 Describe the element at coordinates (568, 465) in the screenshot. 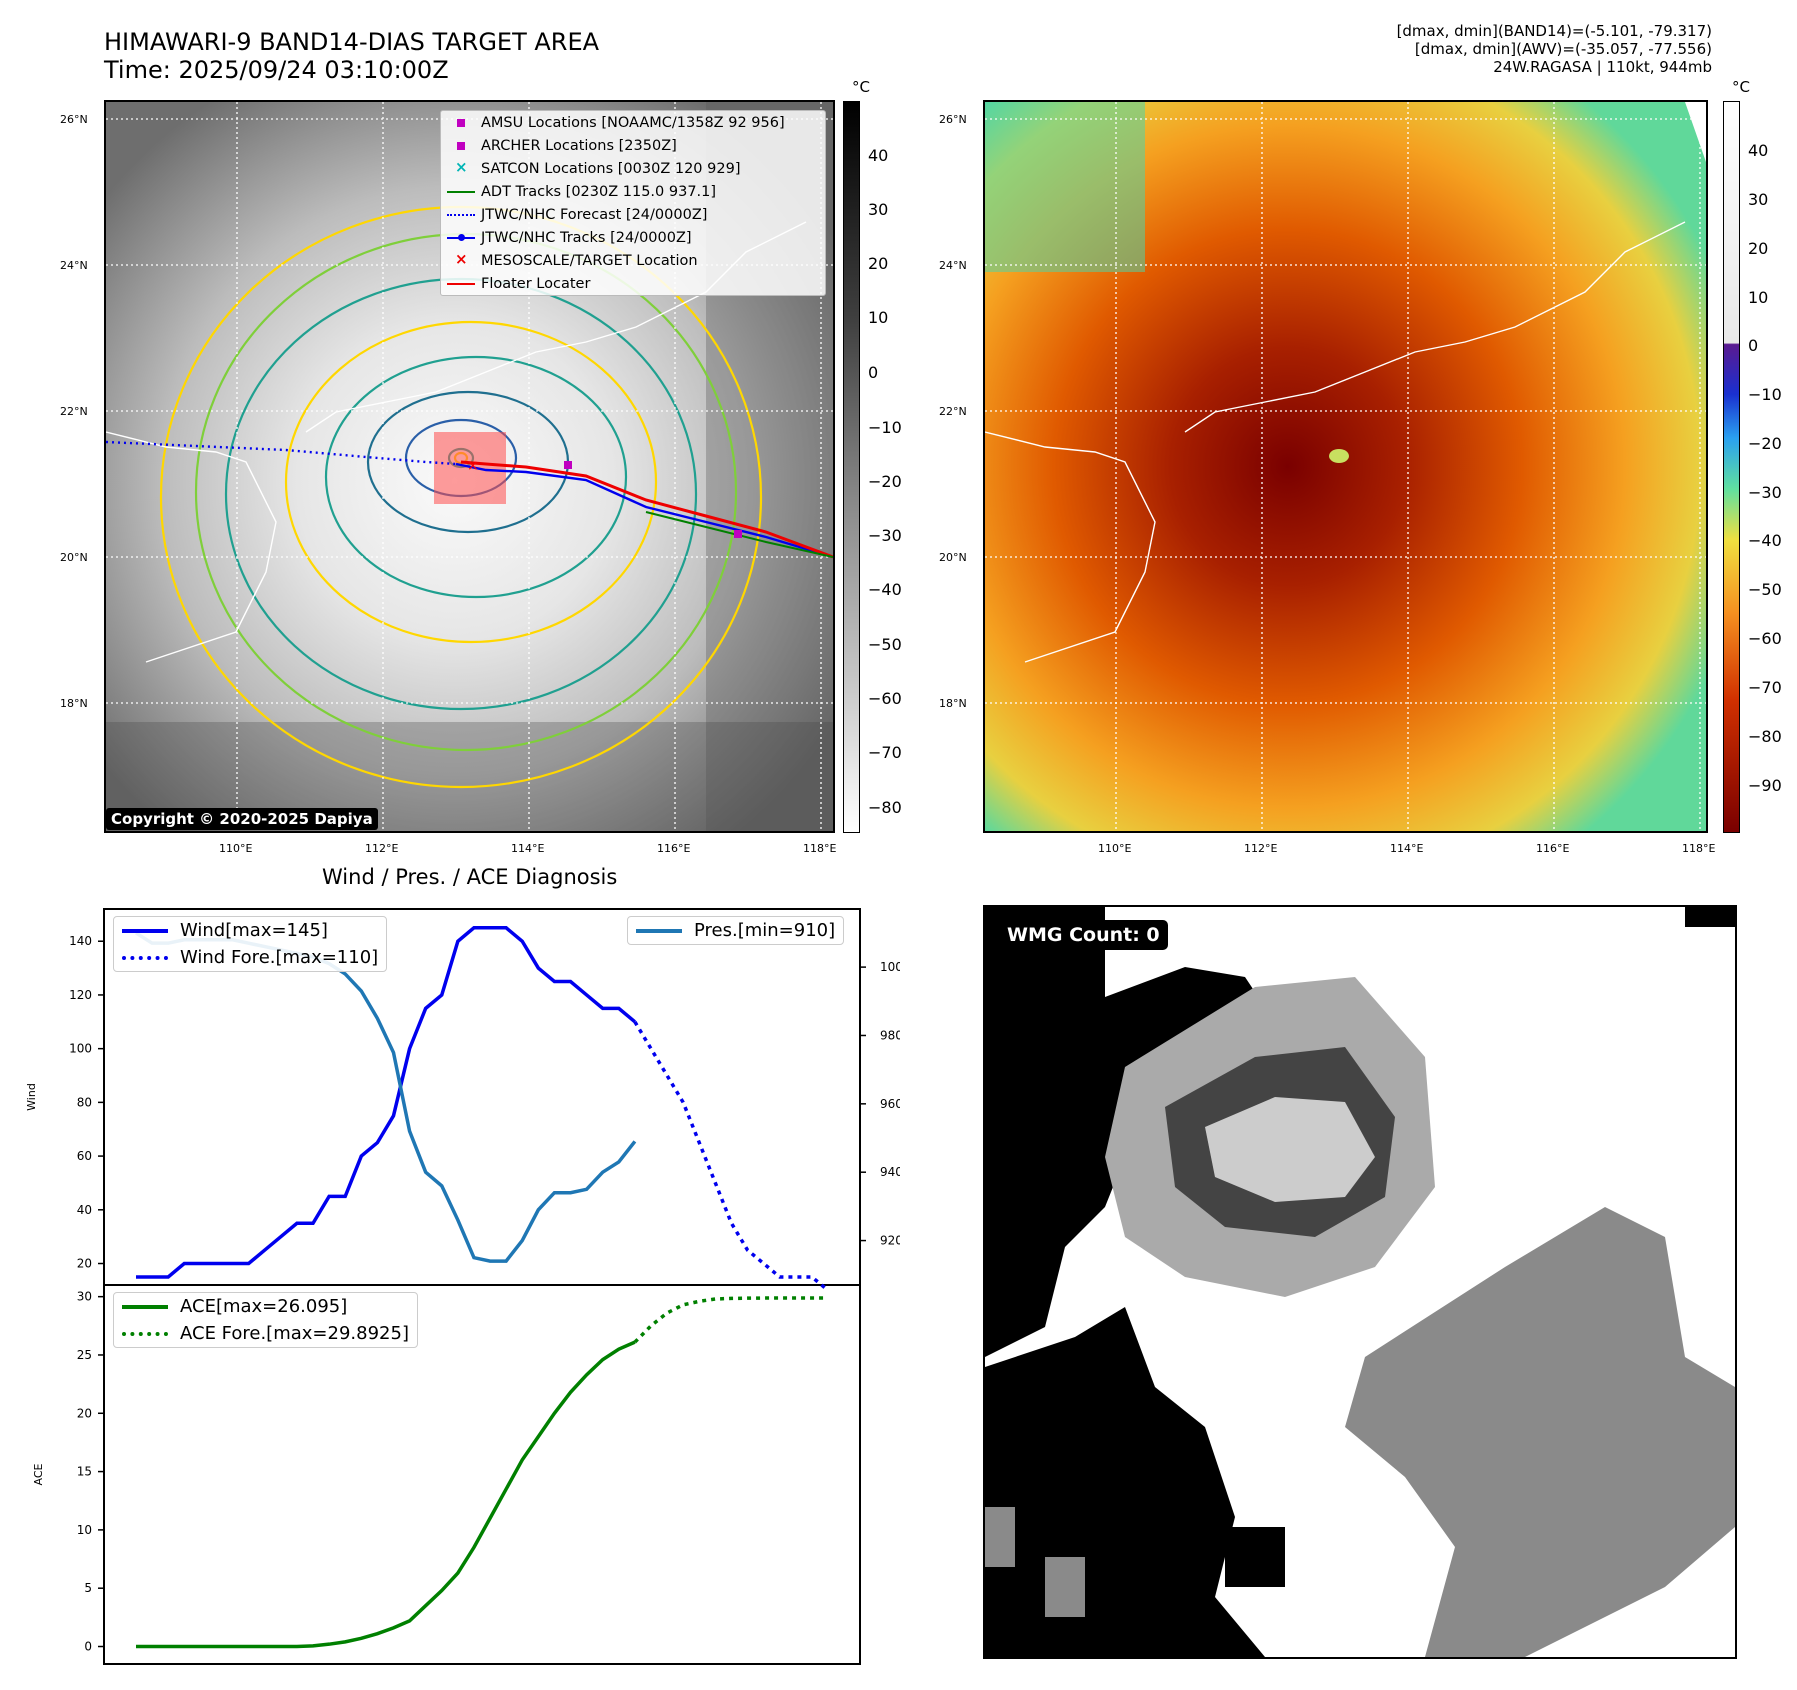

I see `amsu-marker` at that location.